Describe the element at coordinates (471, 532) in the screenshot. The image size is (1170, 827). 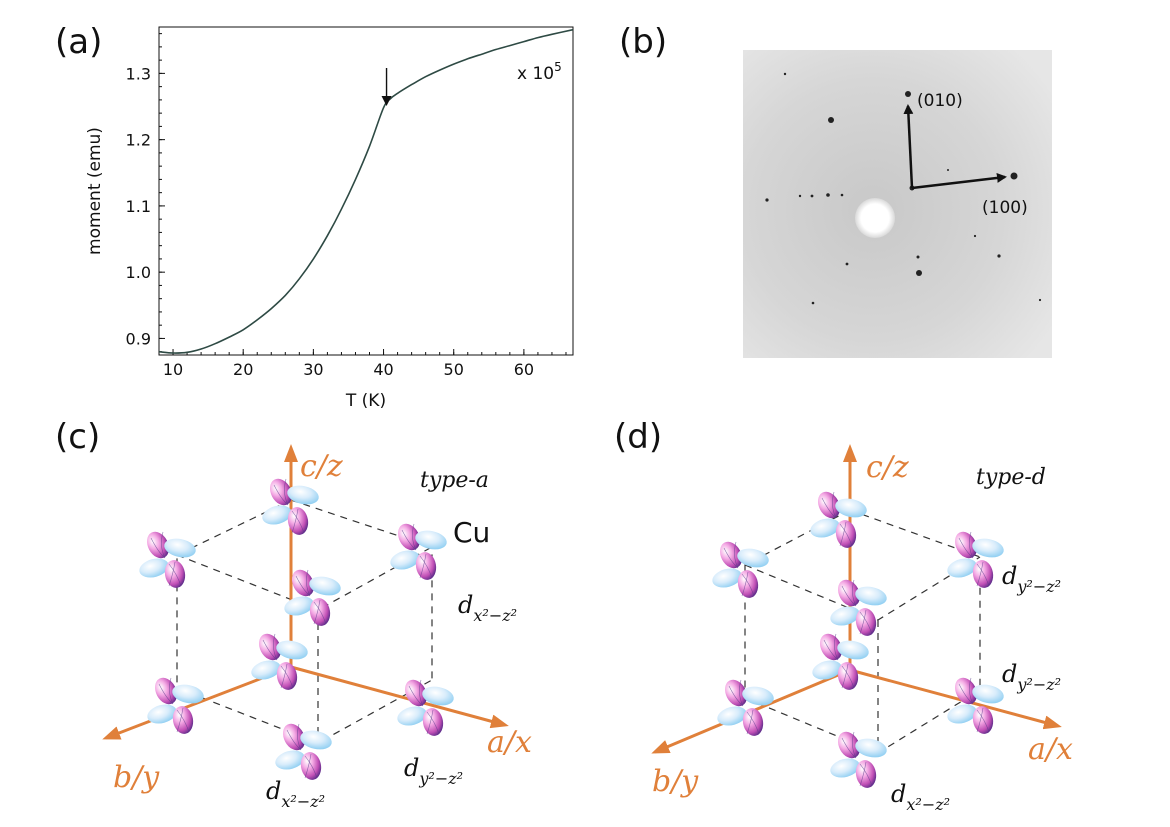
I see `atom-label: Cu` at that location.